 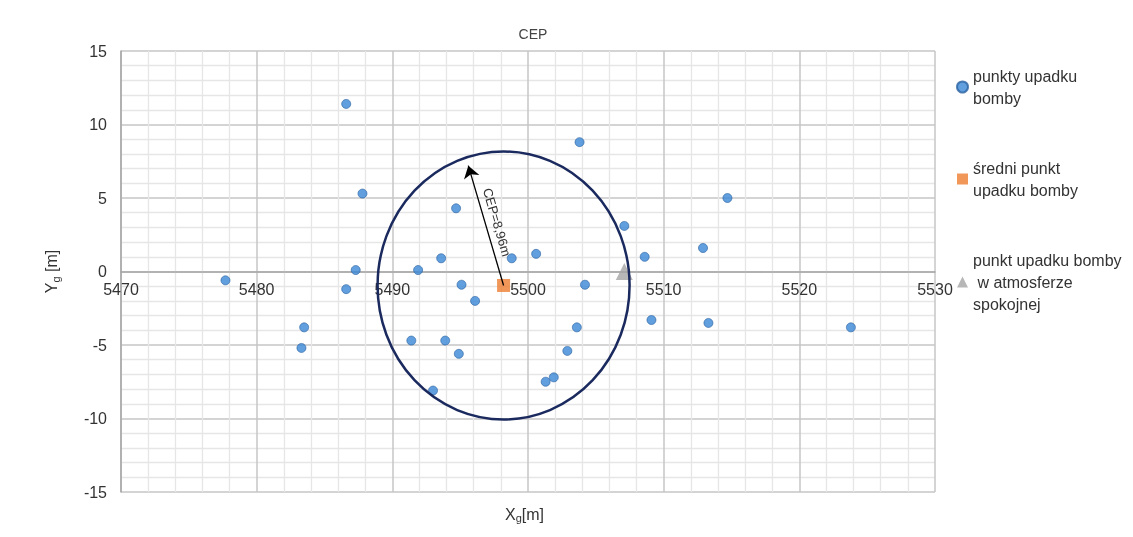 What do you see at coordinates (95, 418) in the screenshot?
I see `y-tick-label: -10` at bounding box center [95, 418].